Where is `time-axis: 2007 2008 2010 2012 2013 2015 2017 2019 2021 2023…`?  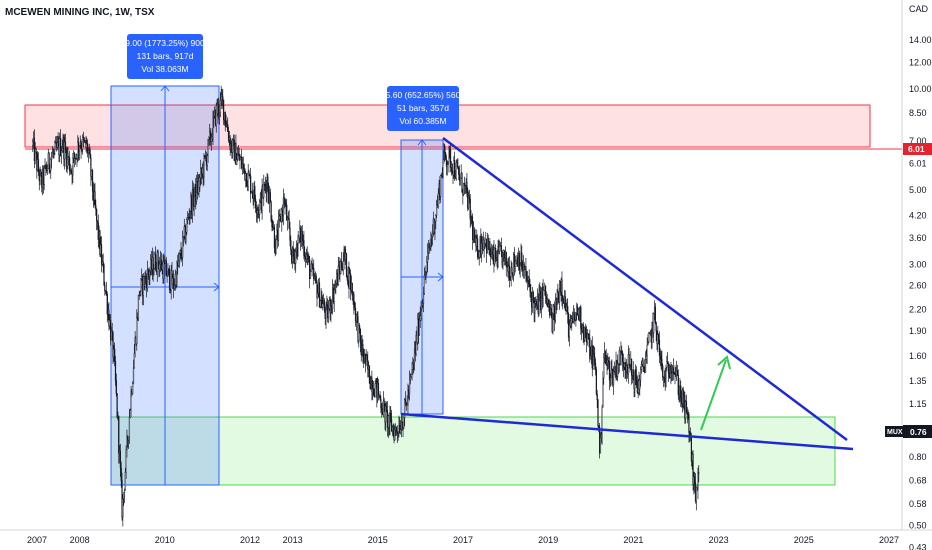
time-axis: 2007 2008 2010 2012 2013 2015 2017 2019 2021 2023… is located at coordinates (463, 540).